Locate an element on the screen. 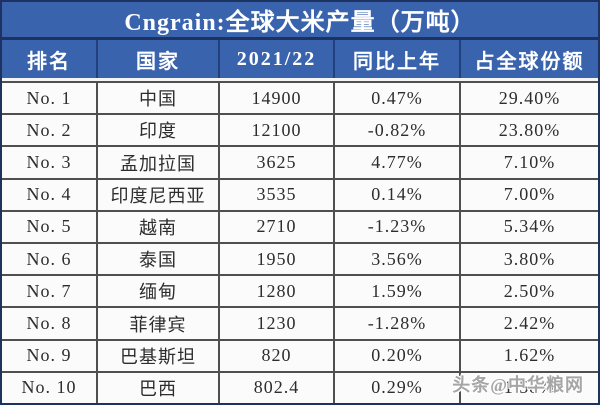  cell-rank: No. 10 is located at coordinates (50, 388).